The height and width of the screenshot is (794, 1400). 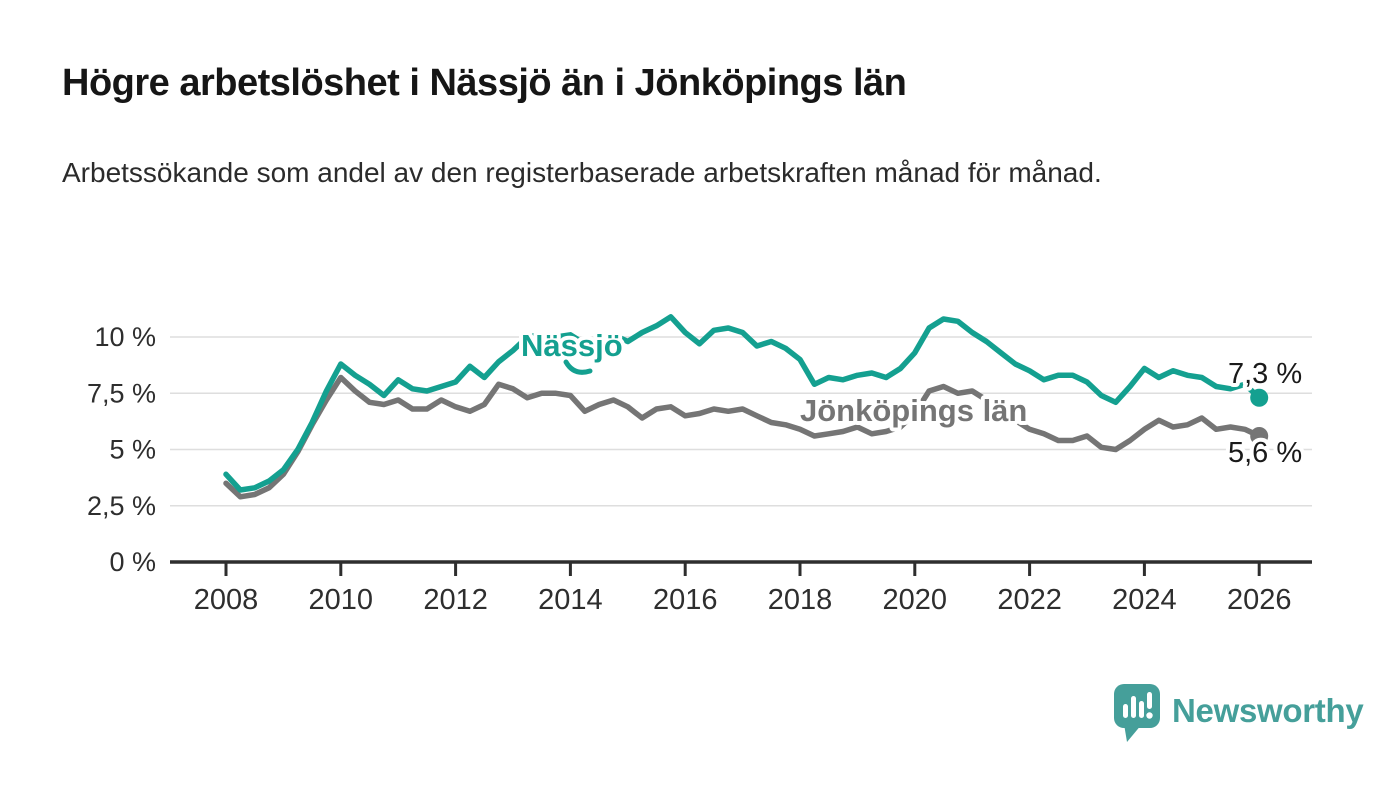 I want to click on x-tick-label: 2020, so click(x=915, y=600).